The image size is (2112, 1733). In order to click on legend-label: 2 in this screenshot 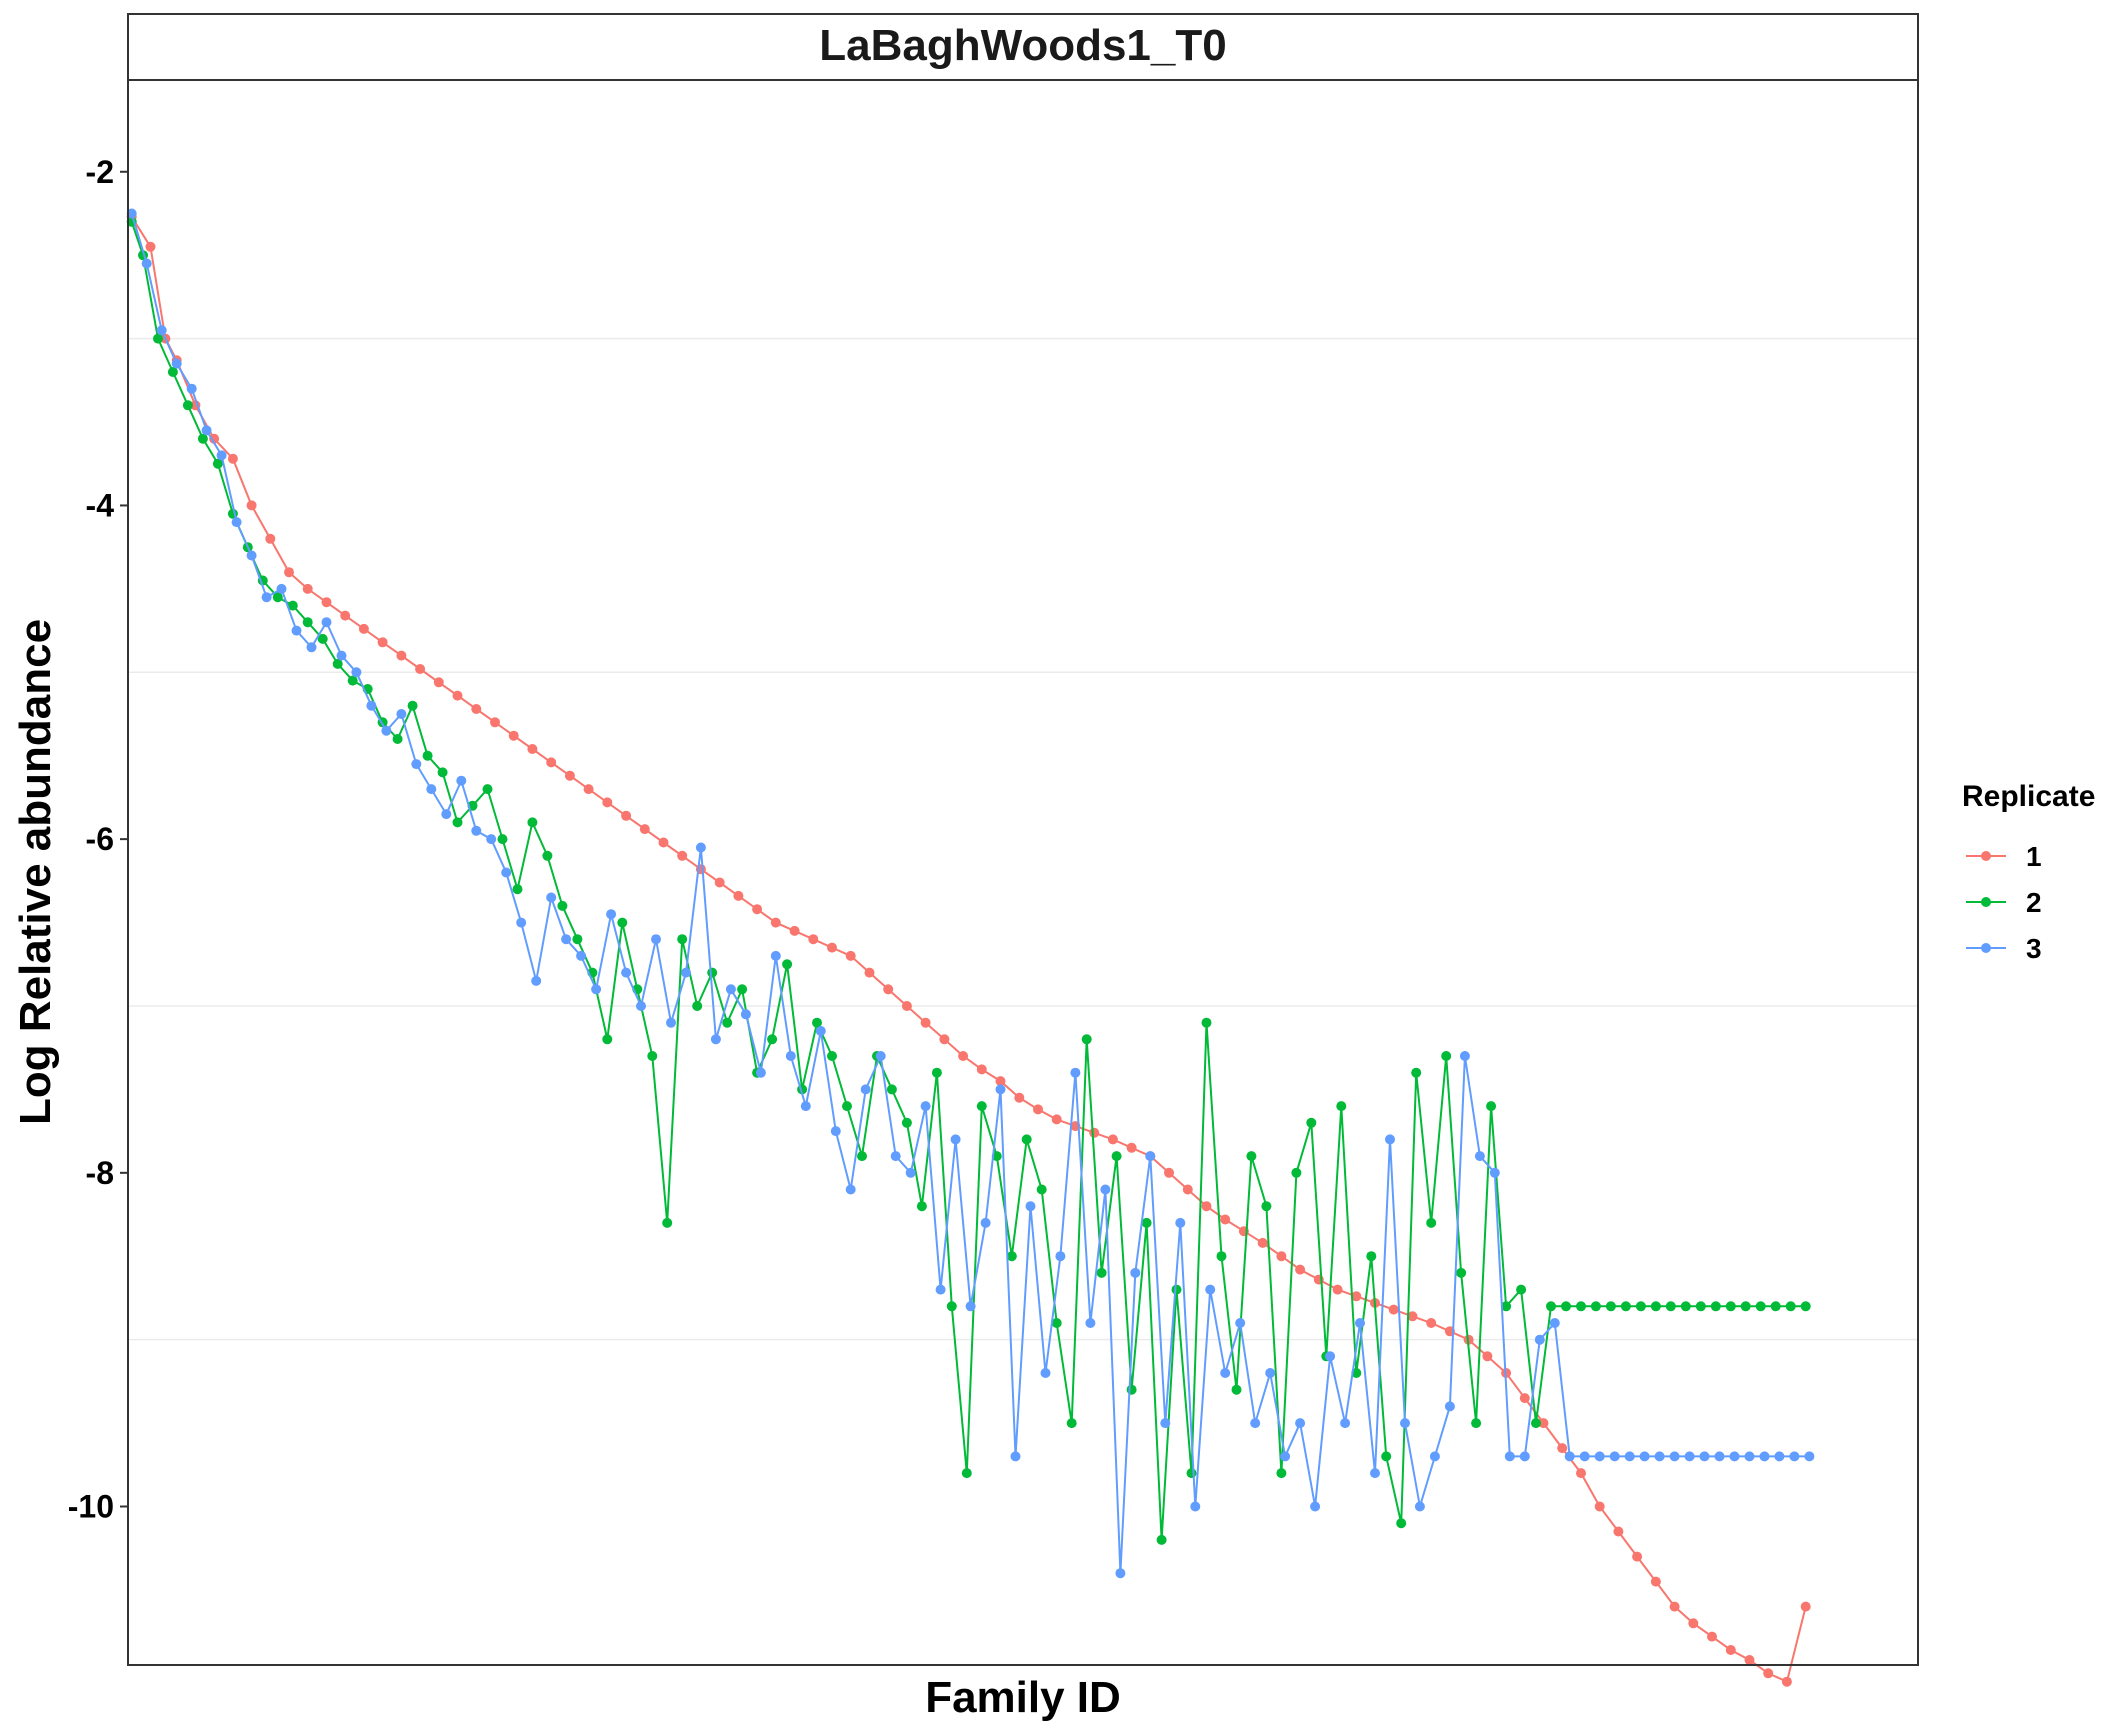, I will do `click(2034, 902)`.